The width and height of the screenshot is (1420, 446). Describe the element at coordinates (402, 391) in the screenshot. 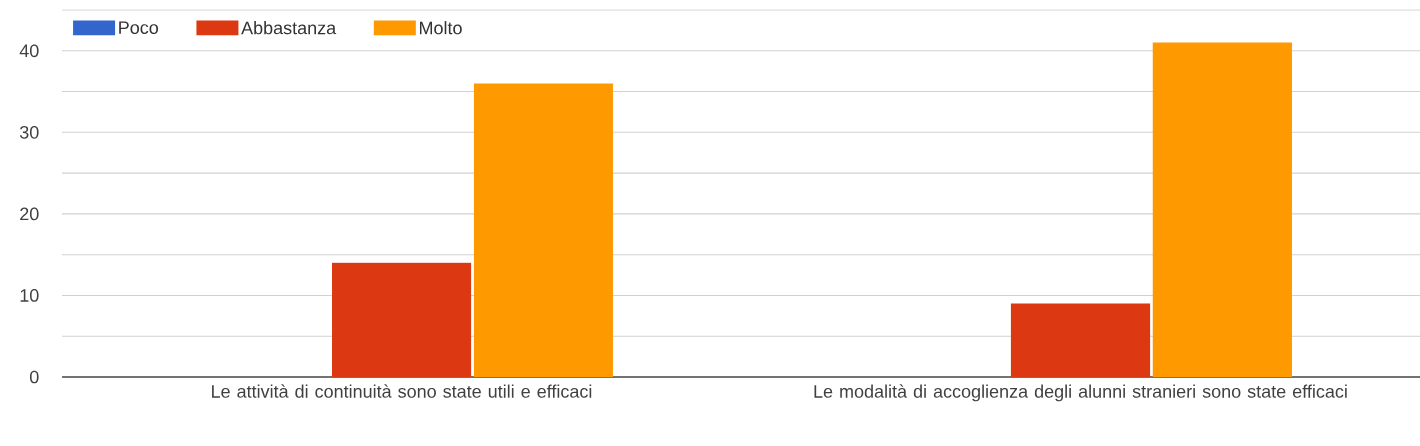

I see `x-tick-label: Le attività di continuità sono state utili e efficaci` at that location.